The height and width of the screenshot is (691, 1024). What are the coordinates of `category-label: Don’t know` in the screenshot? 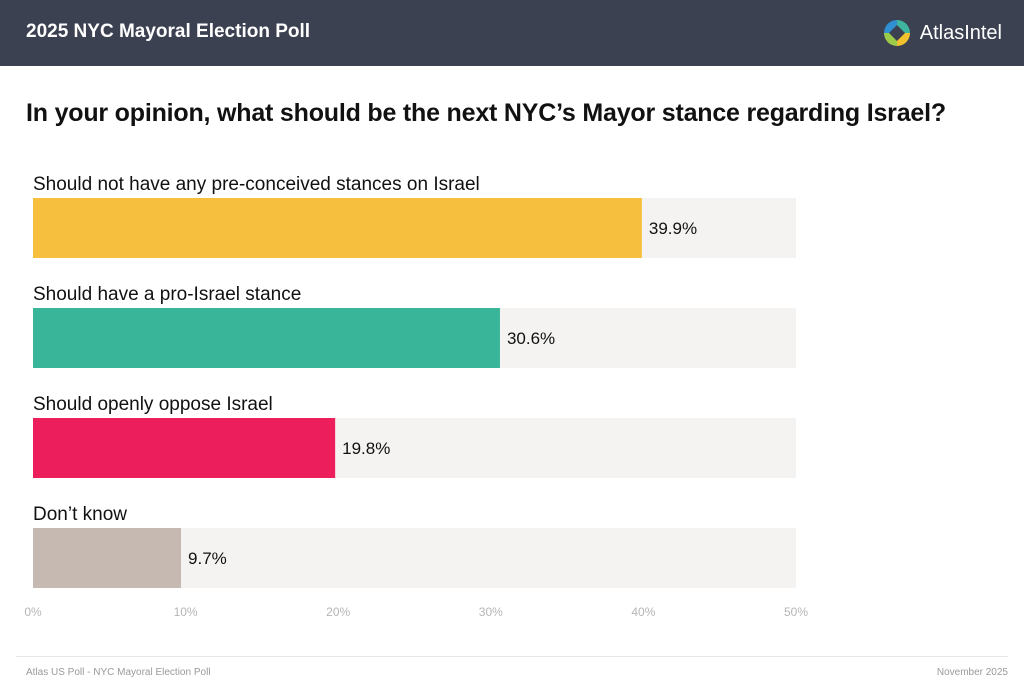 It's located at (80, 514).